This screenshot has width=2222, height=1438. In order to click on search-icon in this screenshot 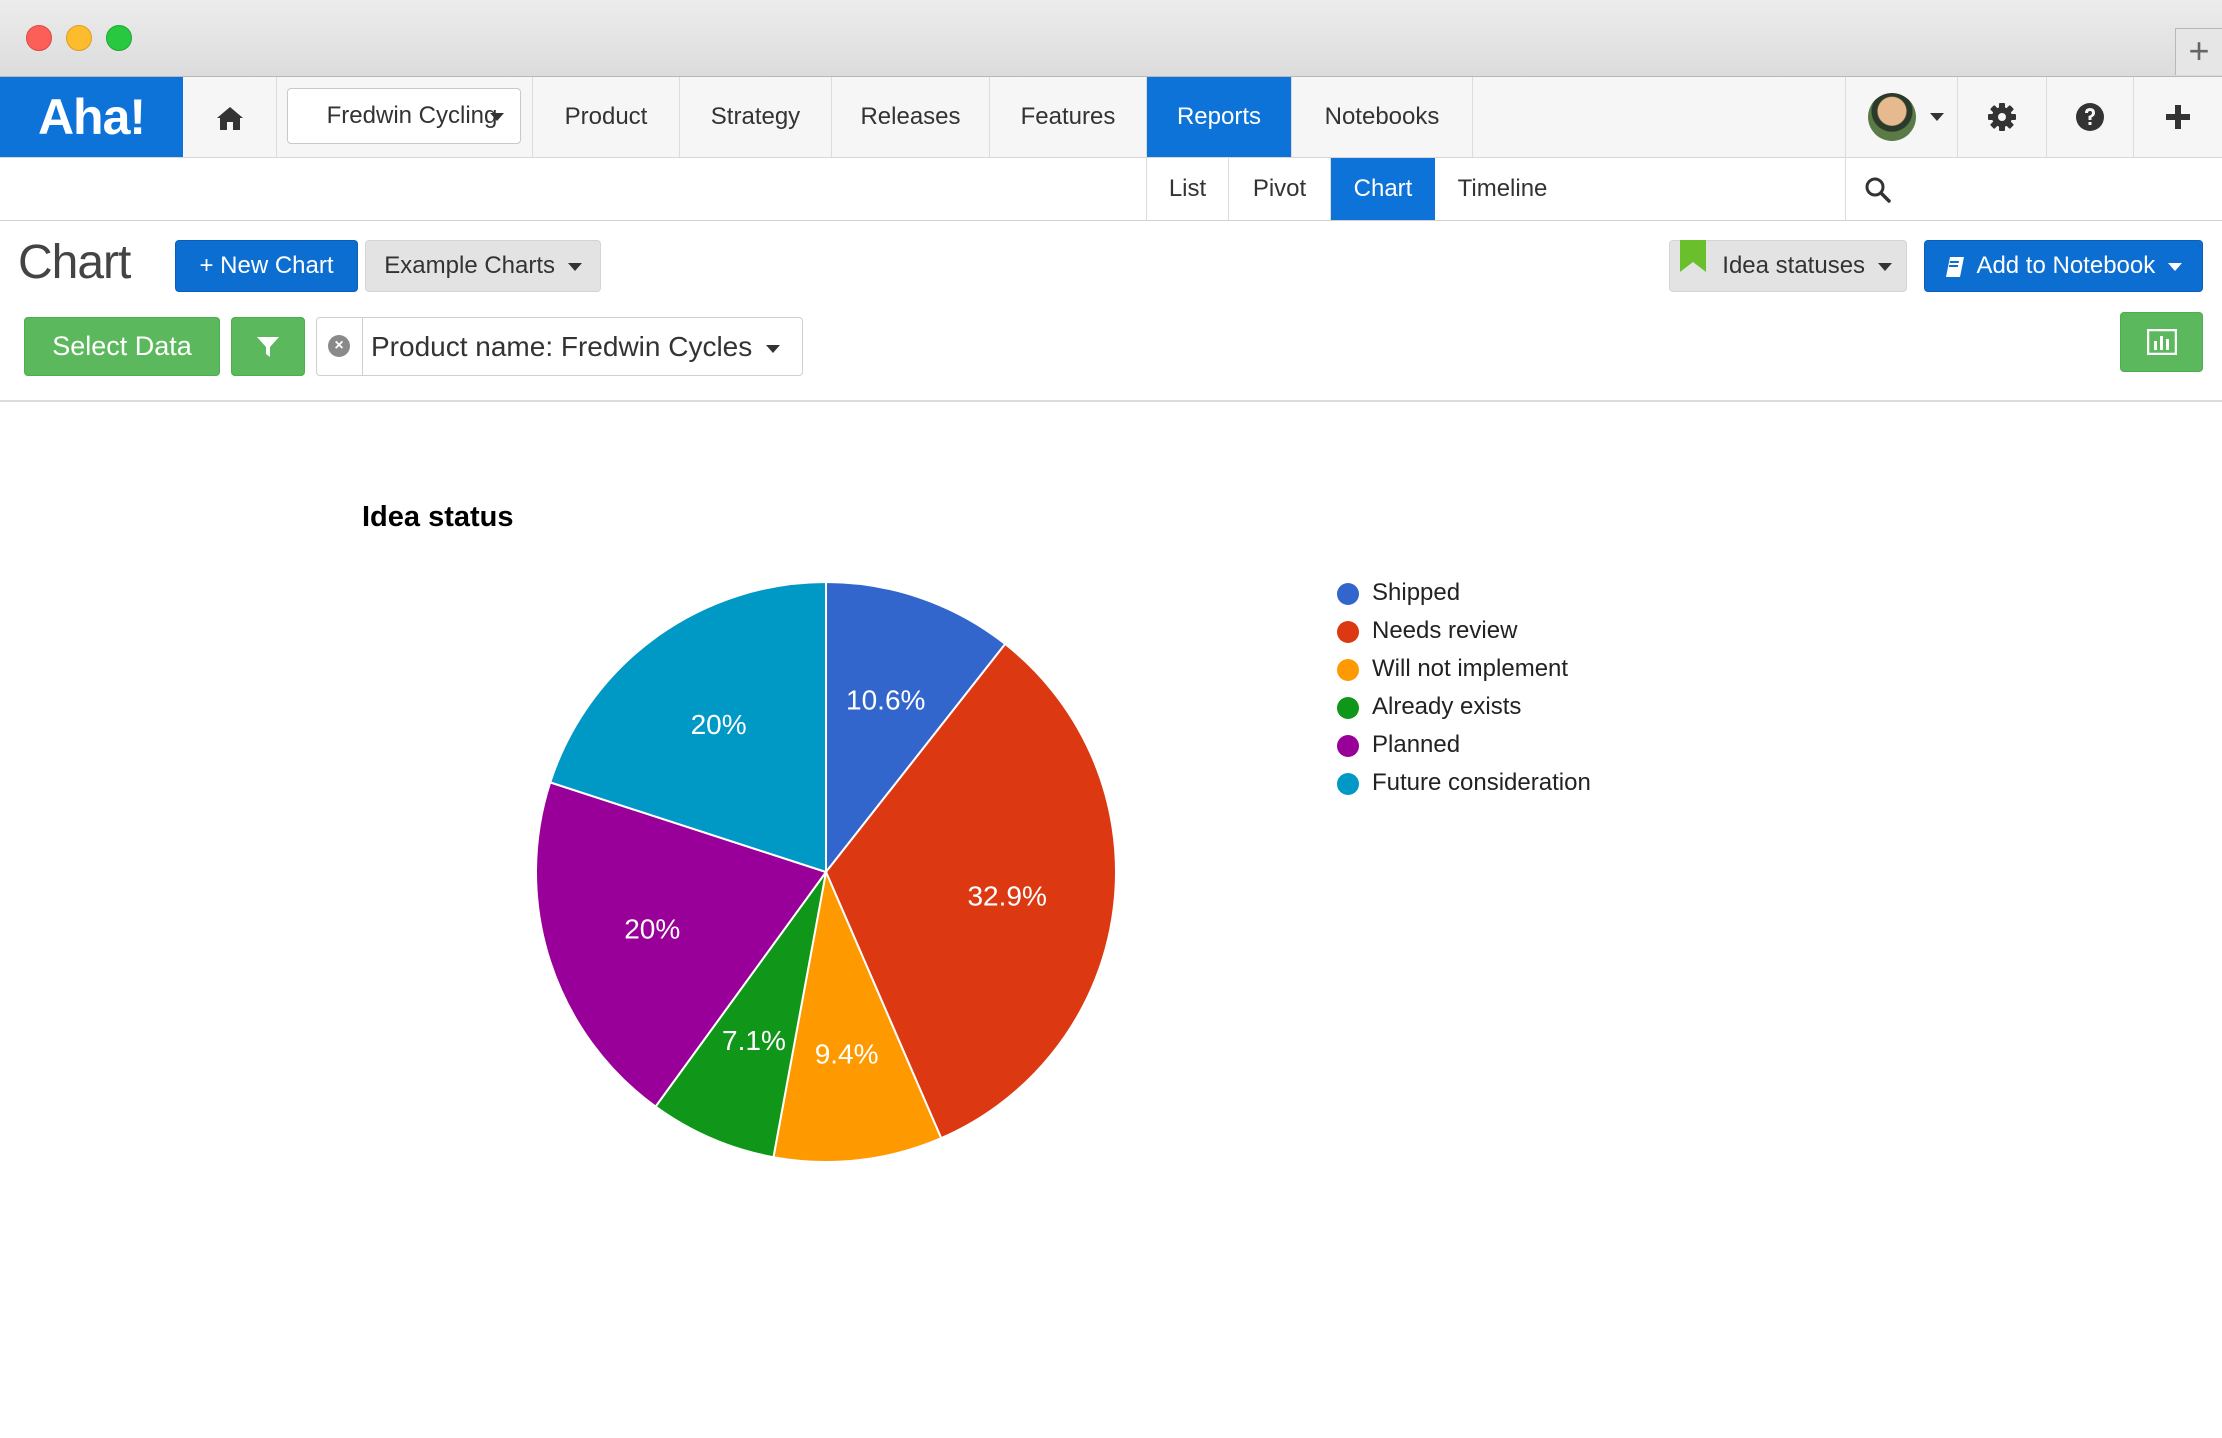, I will do `click(1878, 190)`.